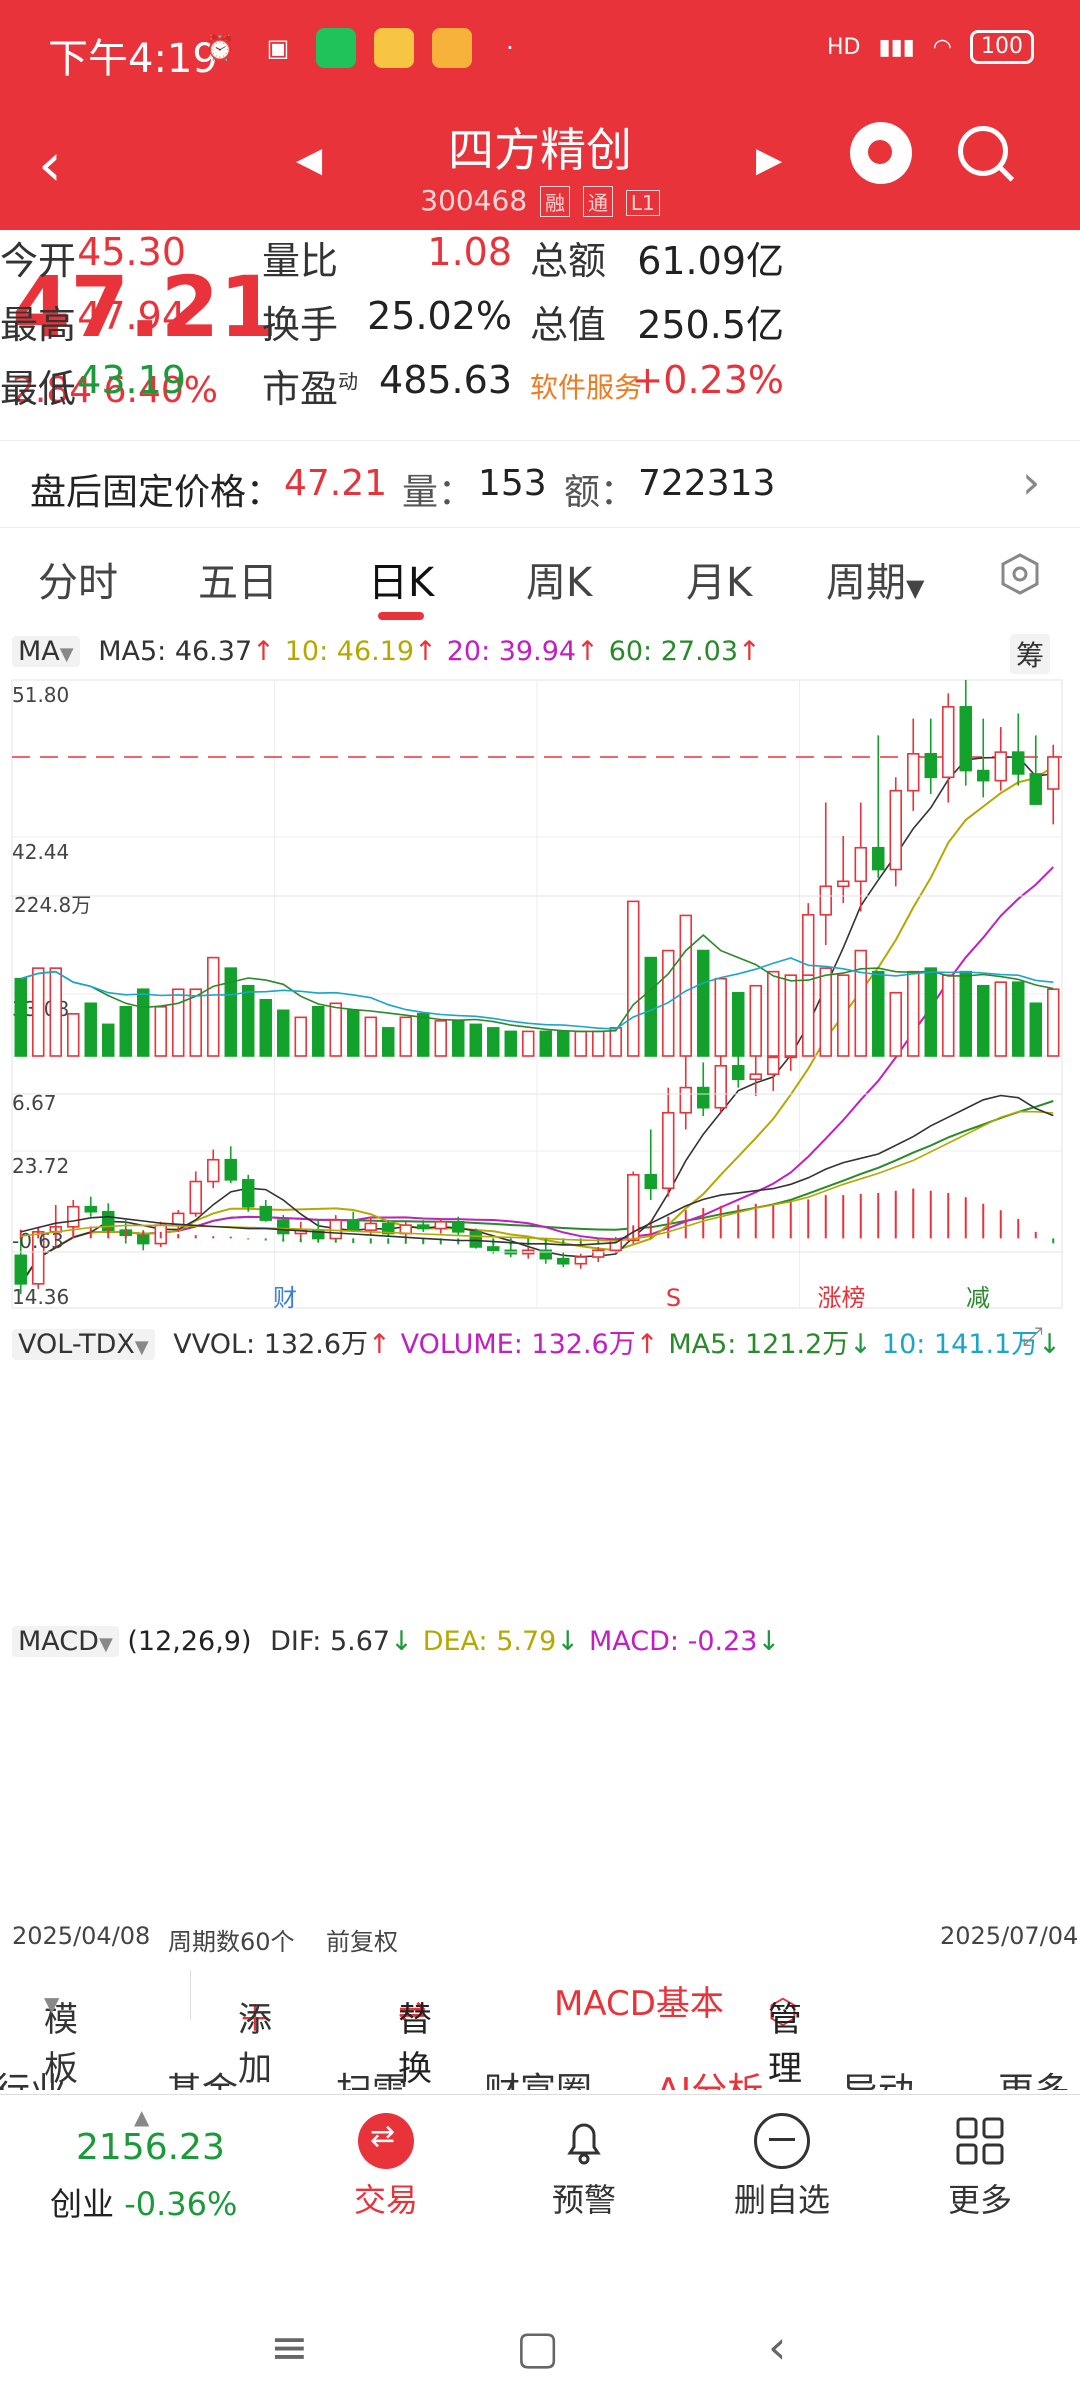  I want to click on status-app-icons: ⏰ ▣ ·, so click(365, 48).